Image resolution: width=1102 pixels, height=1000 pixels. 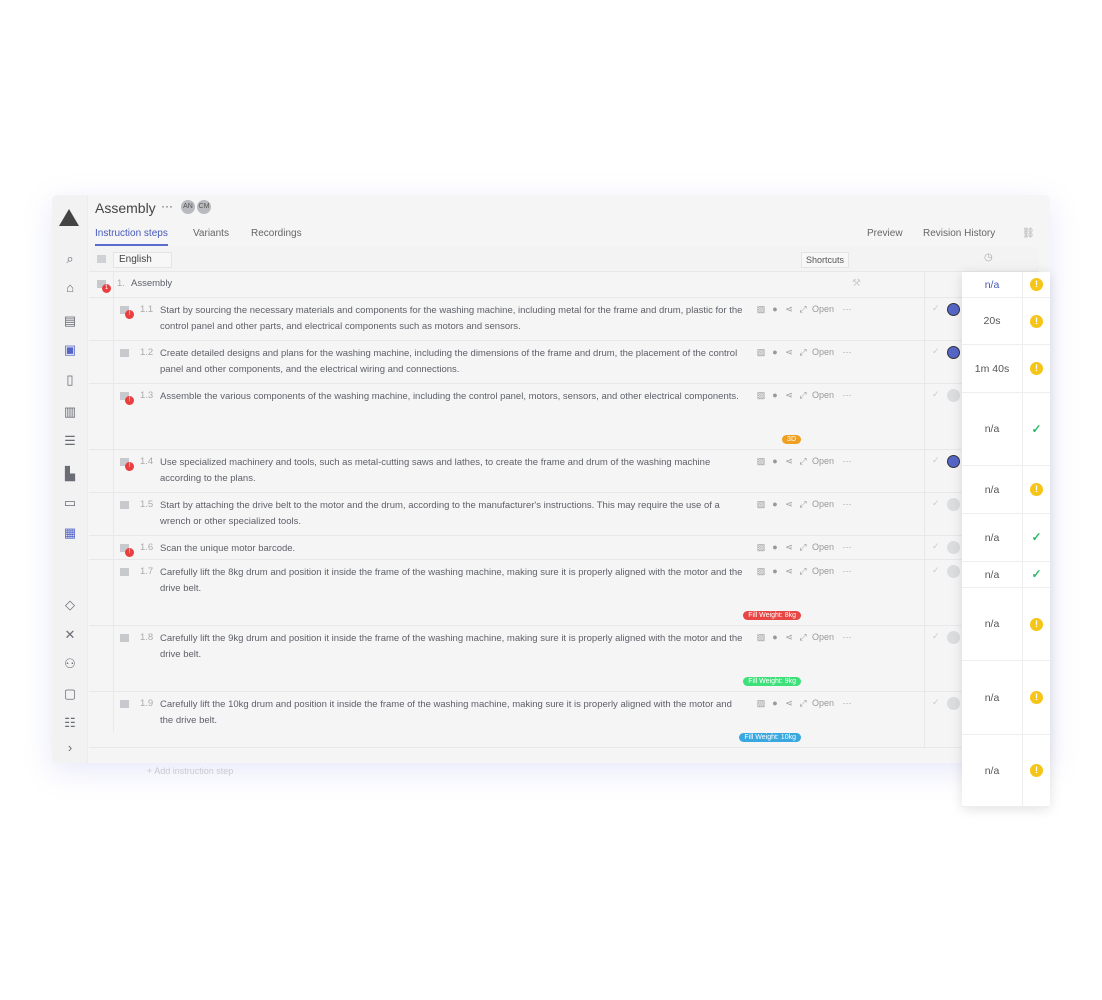 What do you see at coordinates (885, 233) in the screenshot?
I see `preview-link: Preview` at bounding box center [885, 233].